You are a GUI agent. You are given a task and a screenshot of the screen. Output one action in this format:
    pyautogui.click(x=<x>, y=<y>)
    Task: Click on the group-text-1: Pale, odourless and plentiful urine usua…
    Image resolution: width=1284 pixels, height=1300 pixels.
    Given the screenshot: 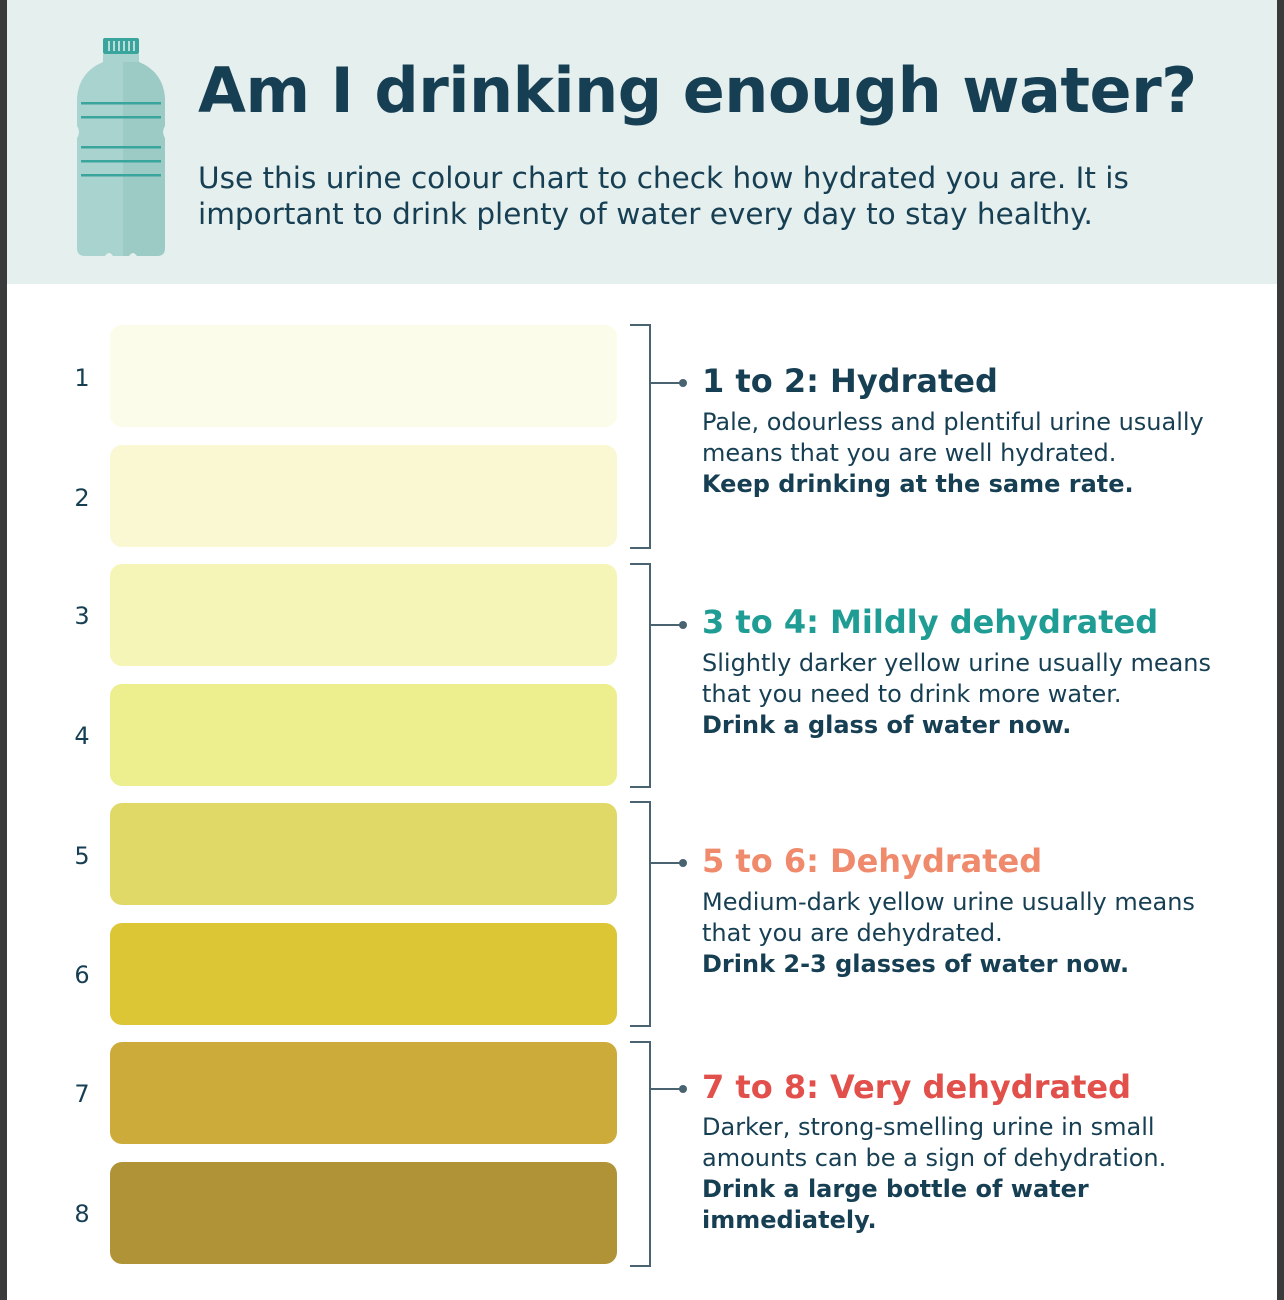 What is the action you would take?
    pyautogui.click(x=953, y=437)
    